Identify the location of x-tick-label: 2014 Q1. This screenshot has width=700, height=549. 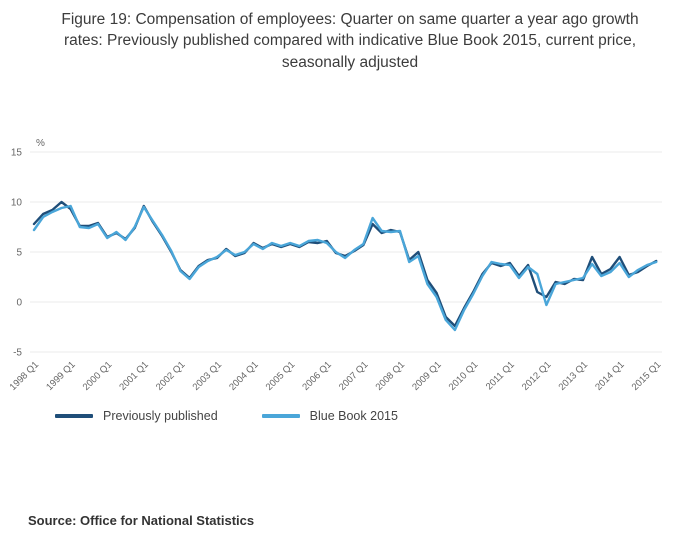
(610, 376).